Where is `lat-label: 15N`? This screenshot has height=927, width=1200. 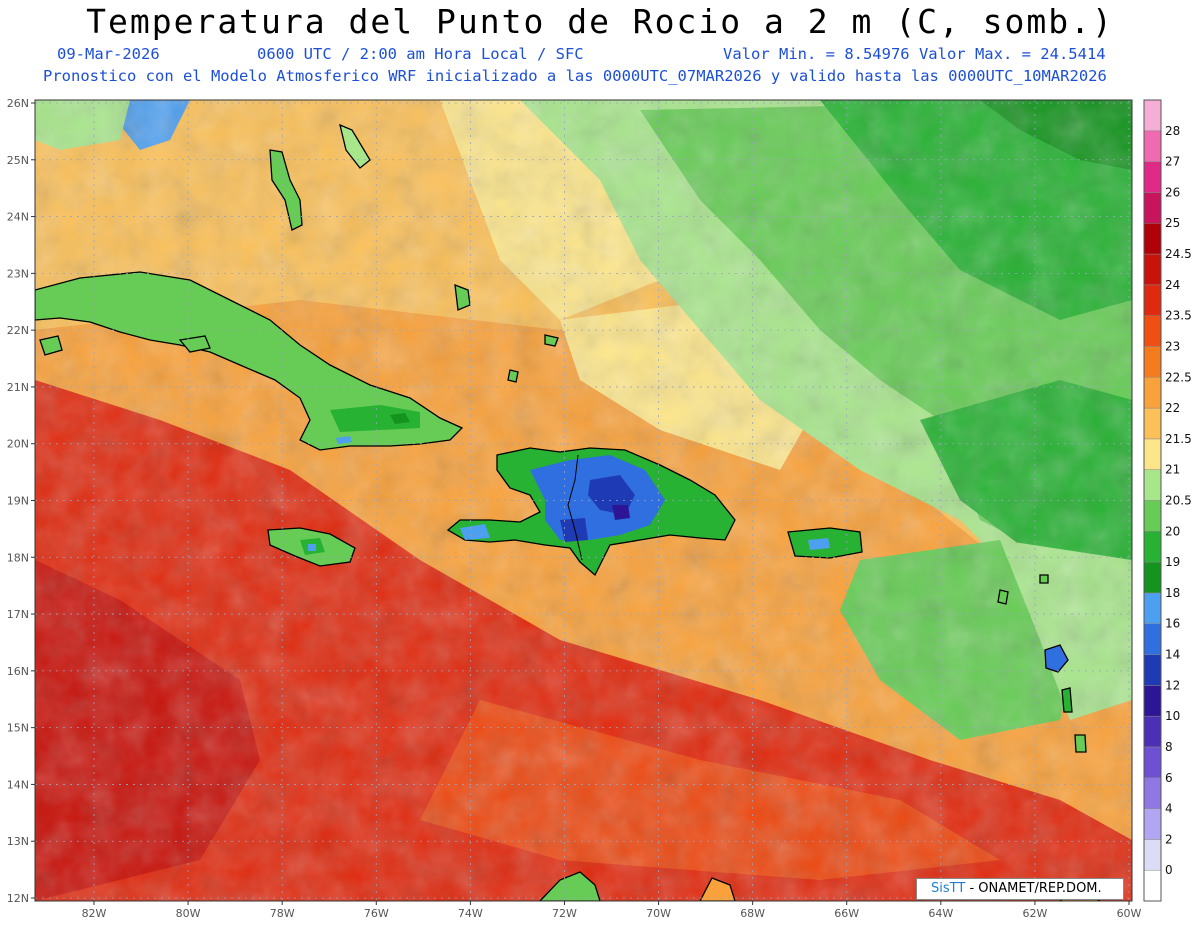
lat-label: 15N is located at coordinates (18, 728).